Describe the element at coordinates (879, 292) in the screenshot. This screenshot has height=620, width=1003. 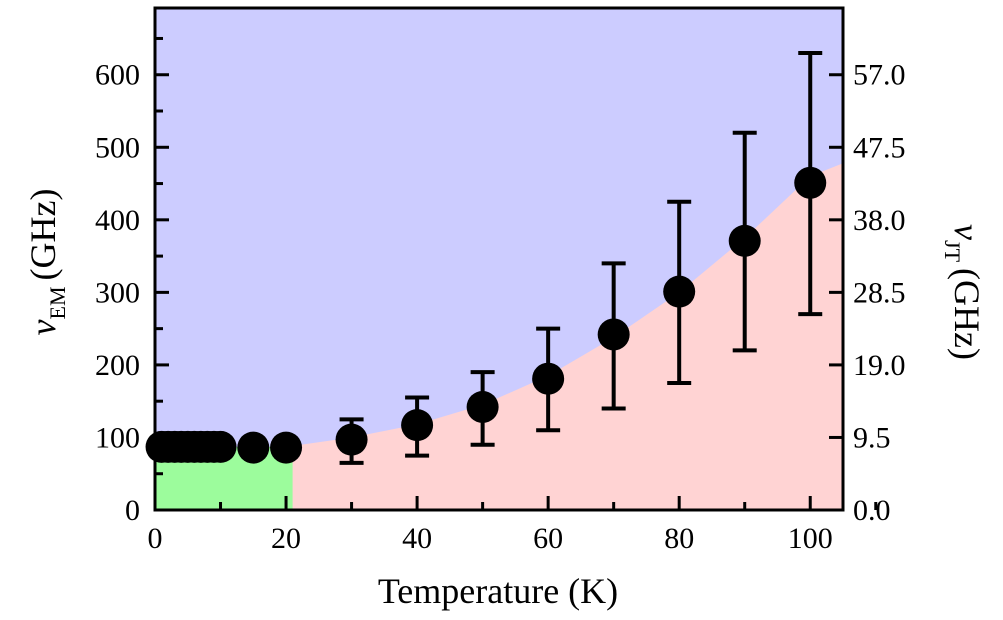
I see `y2-tick-label: 28.5` at that location.